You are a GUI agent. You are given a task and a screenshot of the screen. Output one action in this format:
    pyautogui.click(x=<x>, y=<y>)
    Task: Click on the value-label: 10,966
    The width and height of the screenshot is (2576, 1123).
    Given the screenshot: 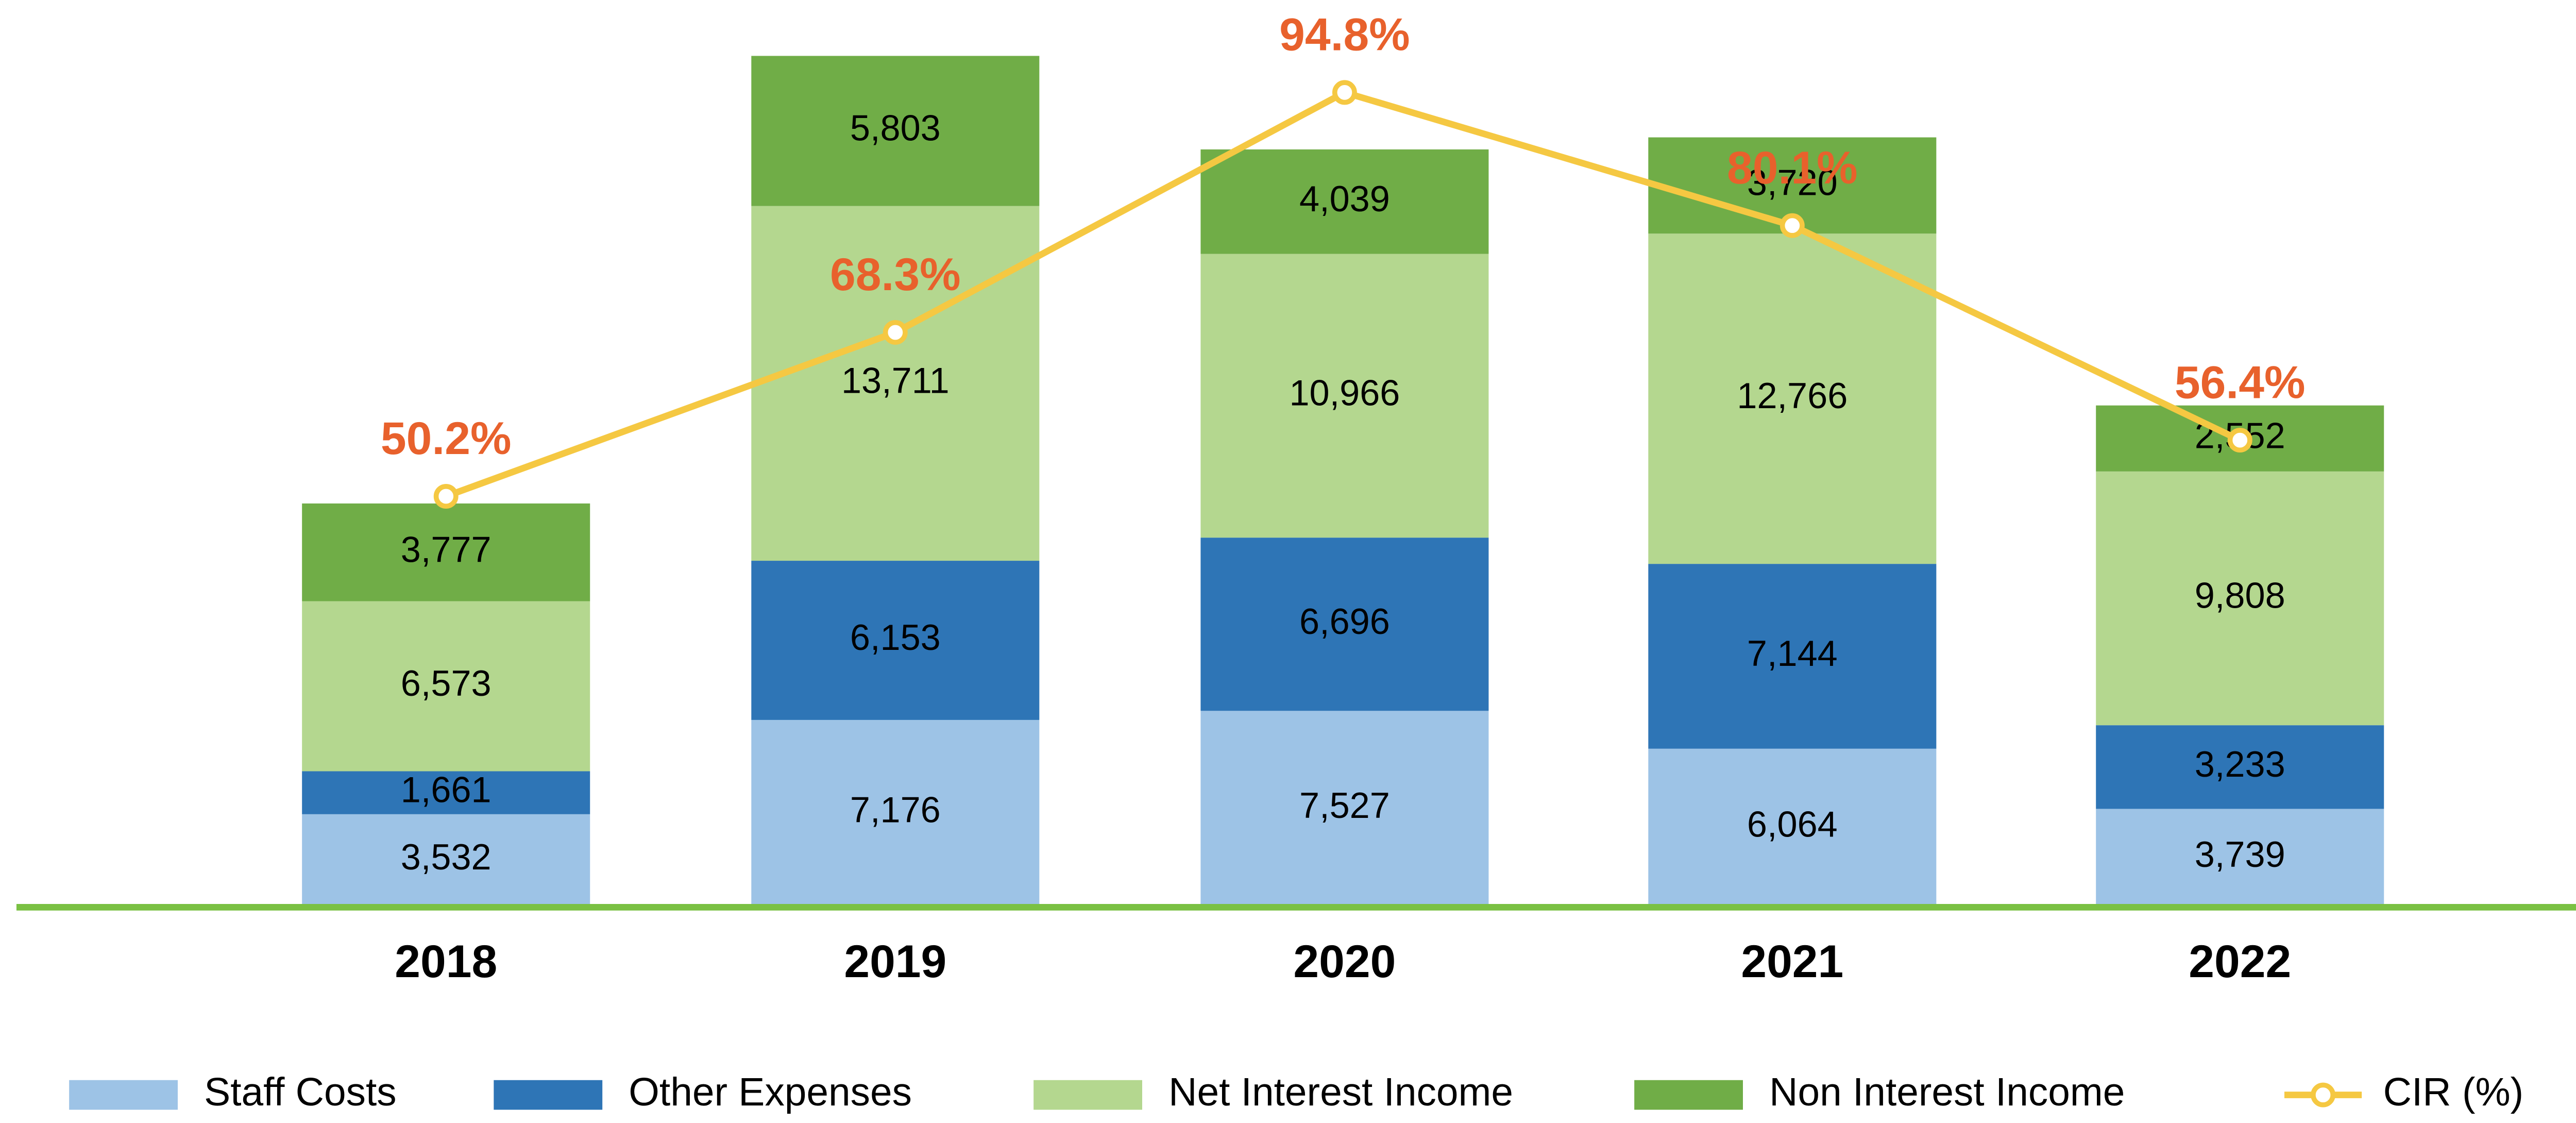 What is the action you would take?
    pyautogui.click(x=1344, y=392)
    